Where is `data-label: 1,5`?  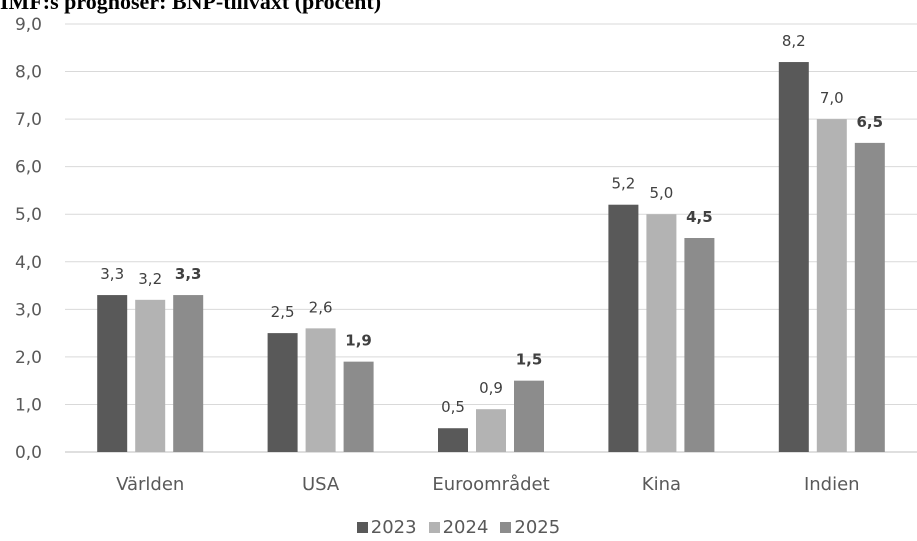 data-label: 1,5 is located at coordinates (529, 360).